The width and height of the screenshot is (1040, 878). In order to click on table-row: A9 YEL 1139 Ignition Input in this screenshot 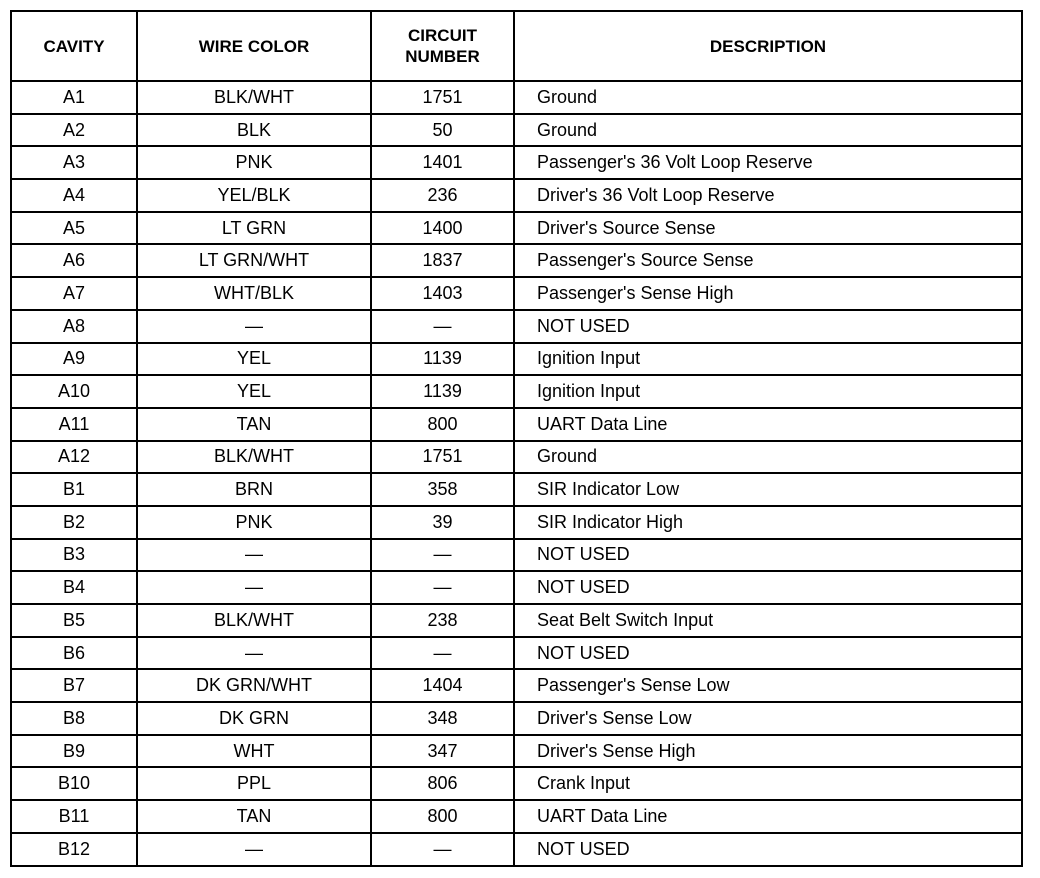, I will do `click(516, 359)`.